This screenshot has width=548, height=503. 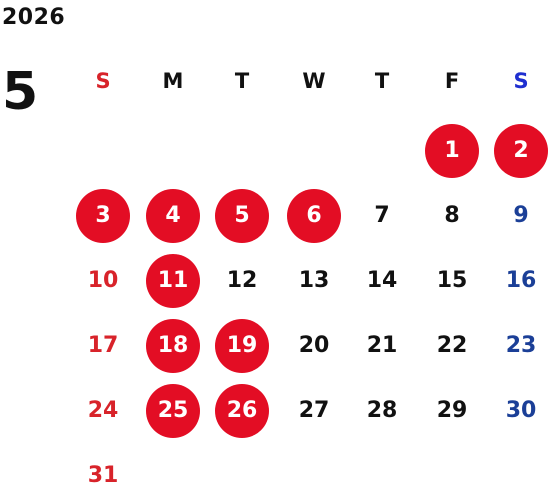 What do you see at coordinates (521, 215) in the screenshot?
I see `day-cell-9: 9` at bounding box center [521, 215].